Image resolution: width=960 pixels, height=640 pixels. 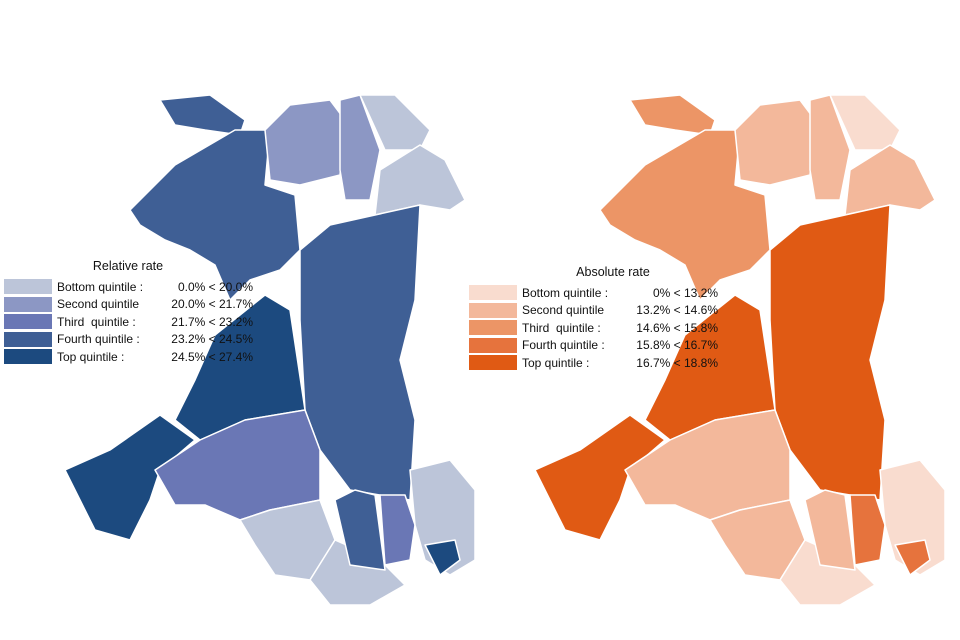 What do you see at coordinates (613, 272) in the screenshot?
I see `legend-title: Absolute rate` at bounding box center [613, 272].